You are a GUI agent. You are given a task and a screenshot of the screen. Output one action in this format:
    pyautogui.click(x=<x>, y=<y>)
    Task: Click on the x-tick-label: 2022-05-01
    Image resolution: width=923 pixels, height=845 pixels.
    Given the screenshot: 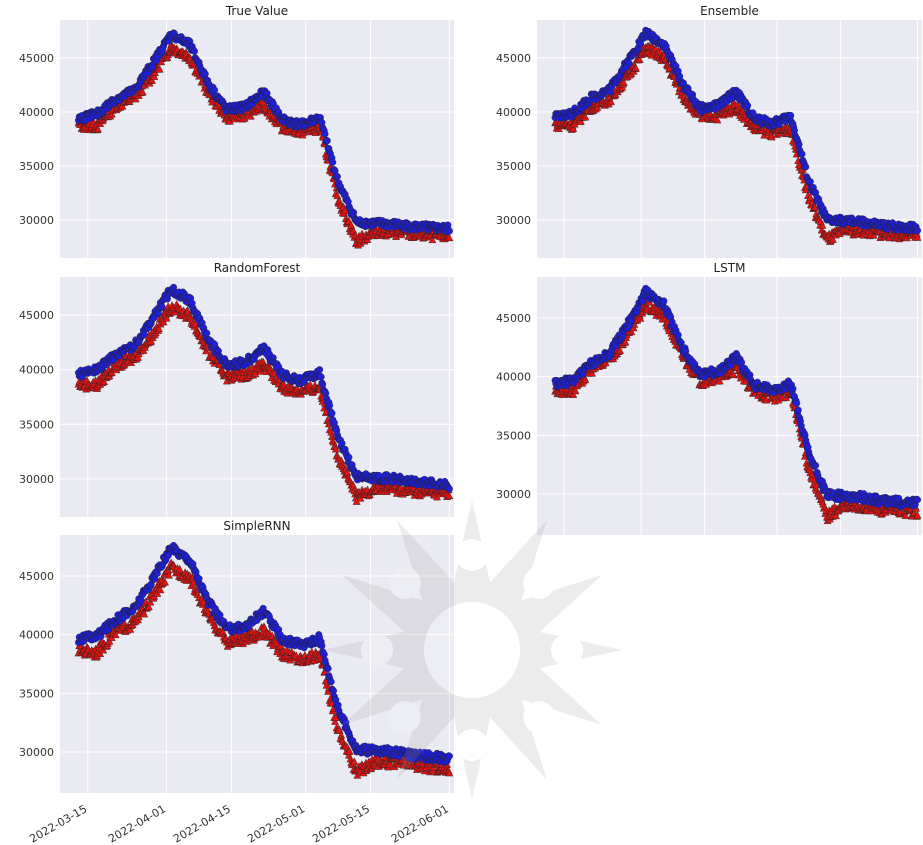 What is the action you would take?
    pyautogui.click(x=276, y=823)
    